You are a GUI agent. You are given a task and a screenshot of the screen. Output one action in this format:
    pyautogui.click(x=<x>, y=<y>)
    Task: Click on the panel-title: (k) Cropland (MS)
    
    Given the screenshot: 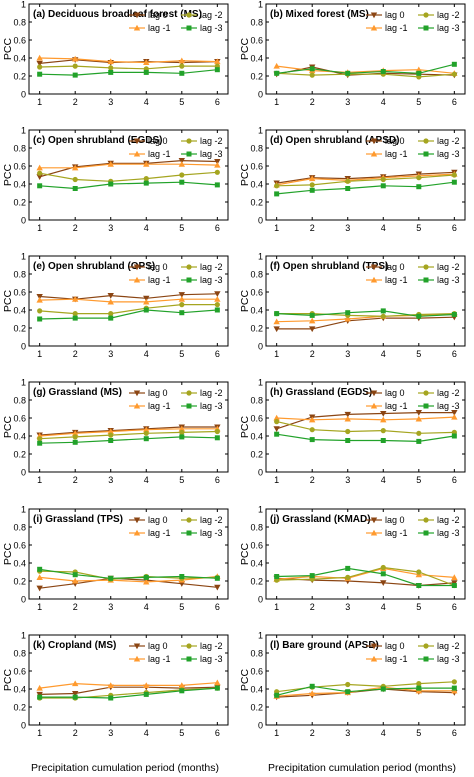 What is the action you would take?
    pyautogui.click(x=74, y=645)
    